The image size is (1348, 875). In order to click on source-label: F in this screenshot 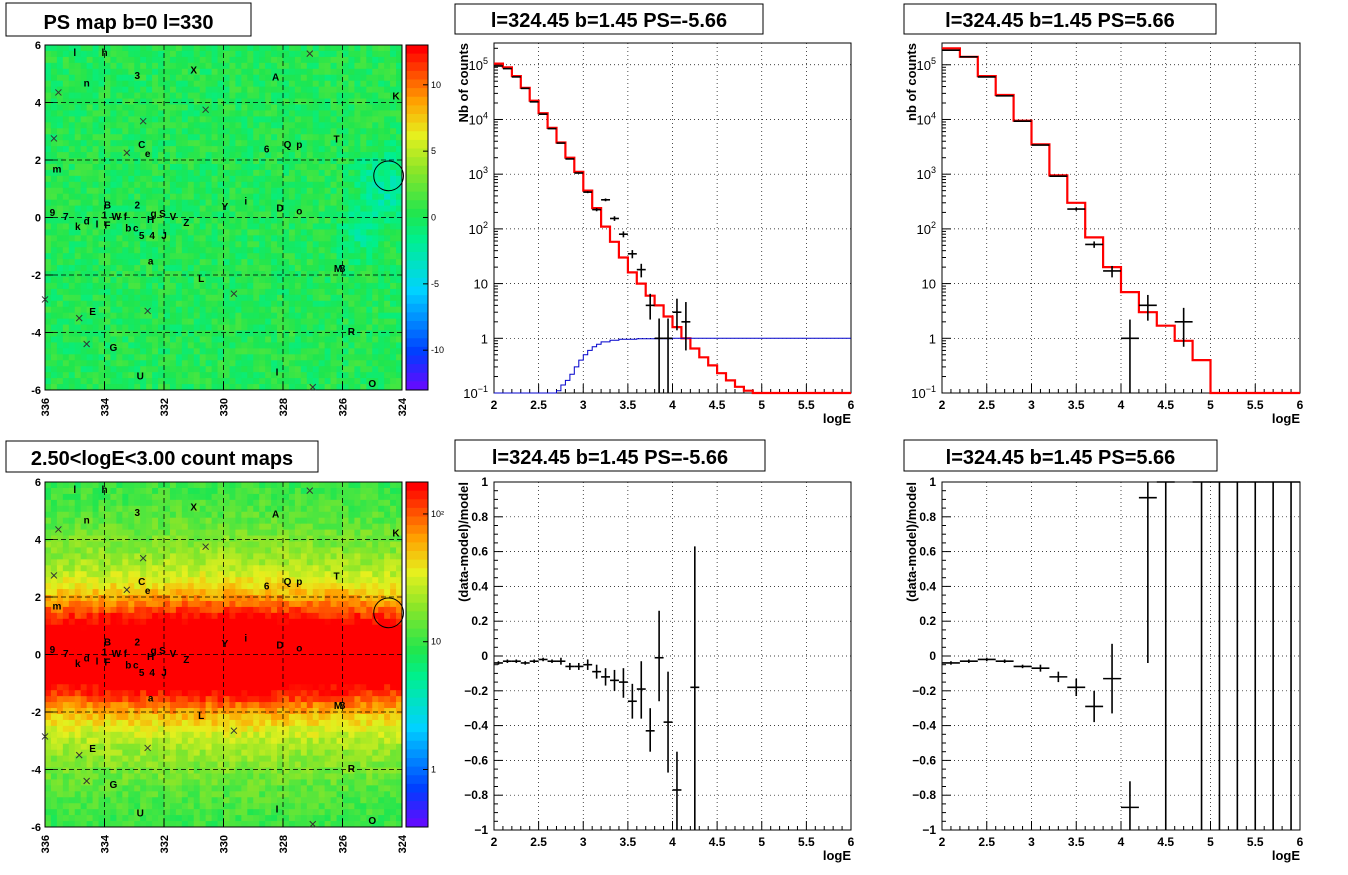, I will do `click(107, 226)`.